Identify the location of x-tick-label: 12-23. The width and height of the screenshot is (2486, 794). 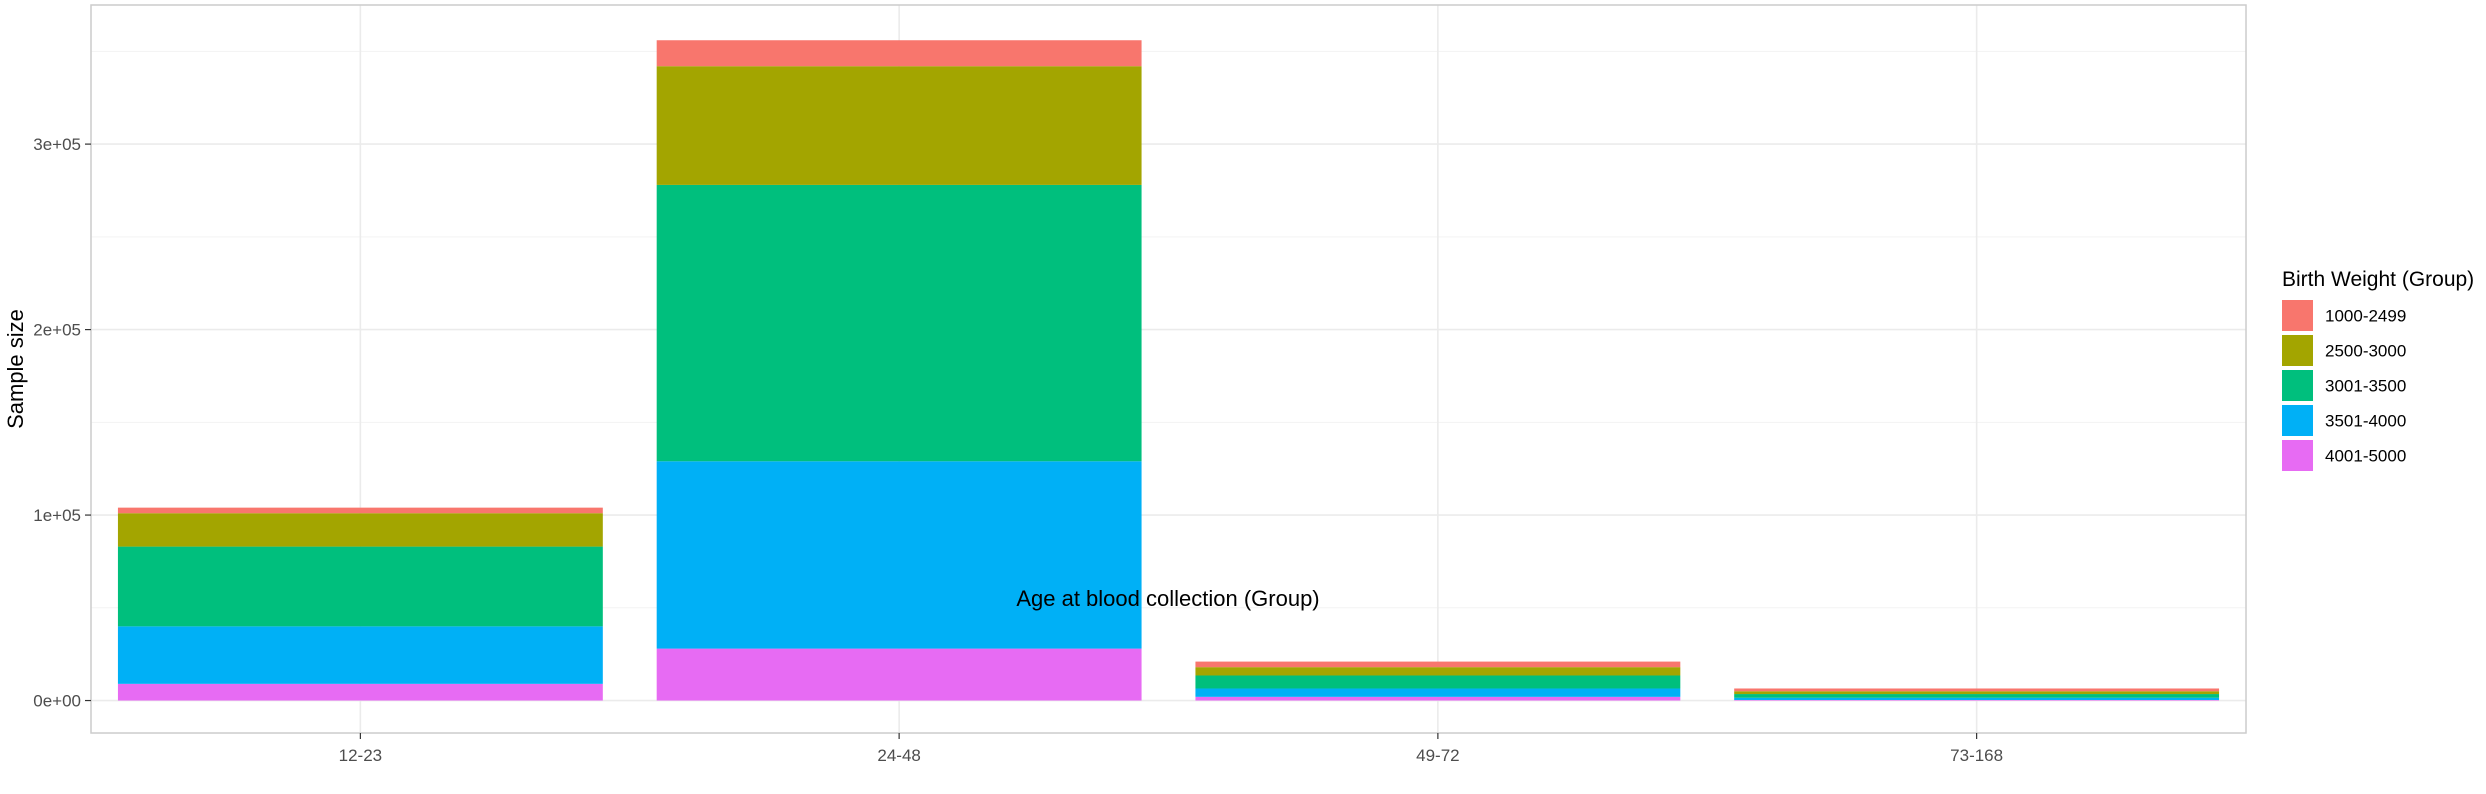
(360, 755).